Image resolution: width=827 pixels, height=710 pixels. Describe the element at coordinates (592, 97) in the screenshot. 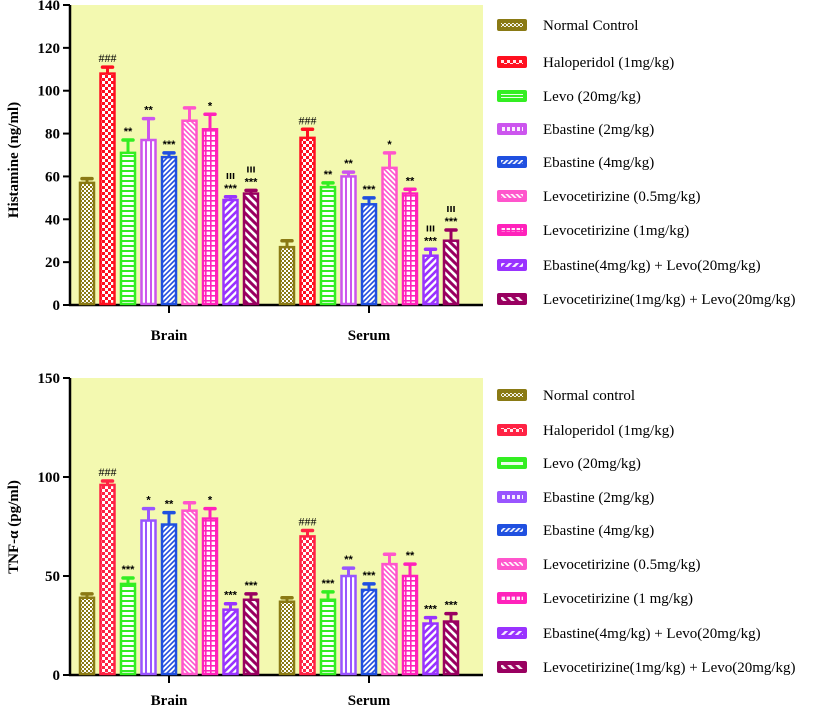

I see `legend-label: Levo (20mg/kg)` at that location.